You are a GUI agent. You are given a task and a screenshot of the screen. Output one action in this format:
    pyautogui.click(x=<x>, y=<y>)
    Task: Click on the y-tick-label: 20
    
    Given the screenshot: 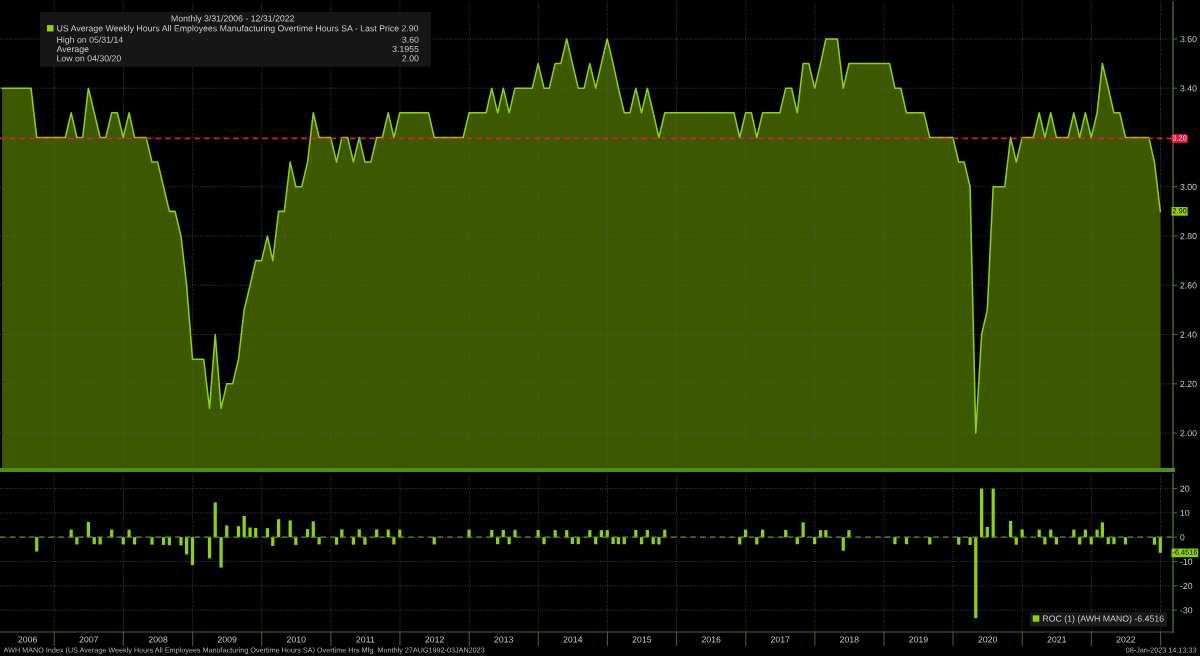 What is the action you would take?
    pyautogui.click(x=1185, y=488)
    